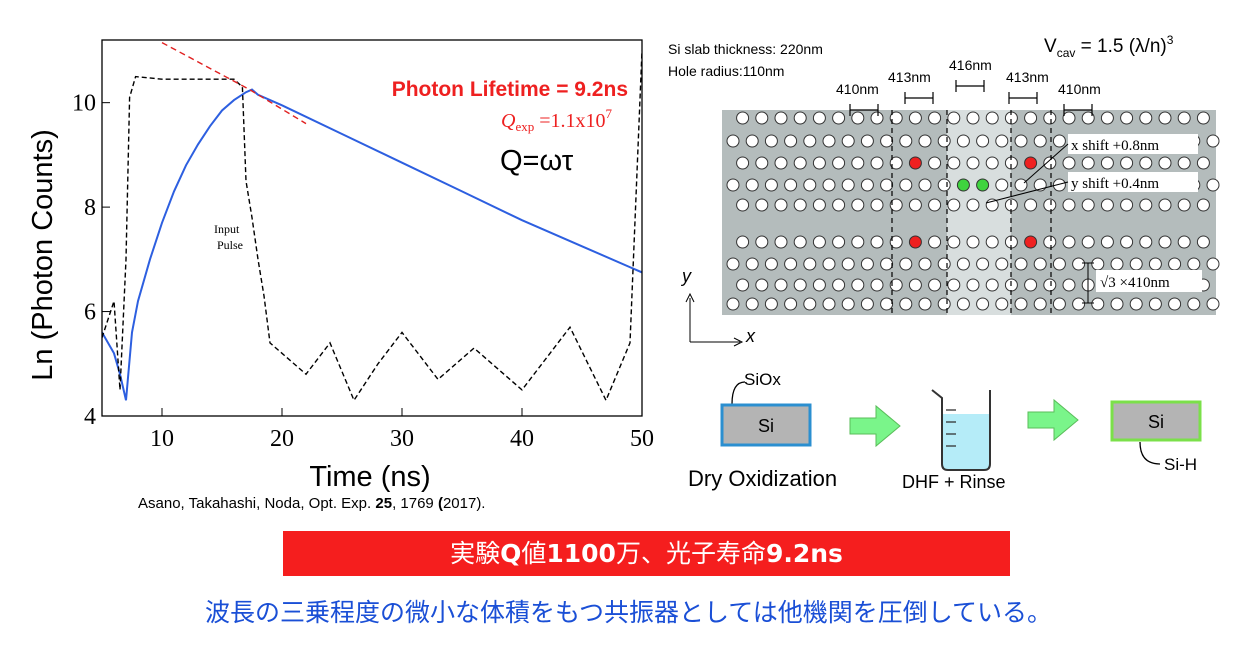 This screenshot has width=1257, height=655. I want to click on shifted-hole, so click(915, 163).